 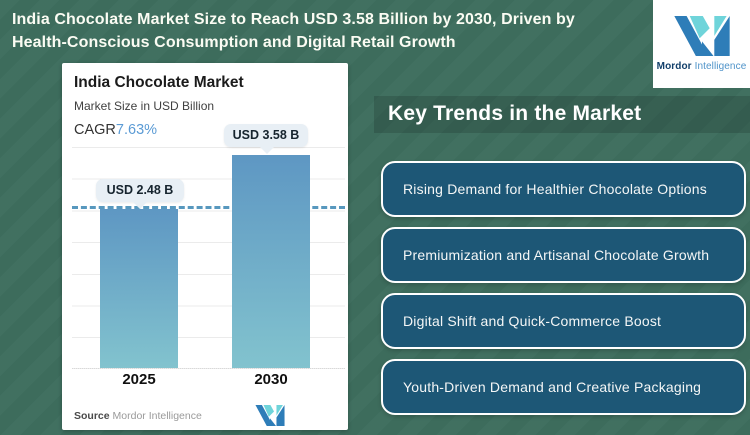 I want to click on chart-subtitle: Market Size in USD Billion, so click(x=144, y=106).